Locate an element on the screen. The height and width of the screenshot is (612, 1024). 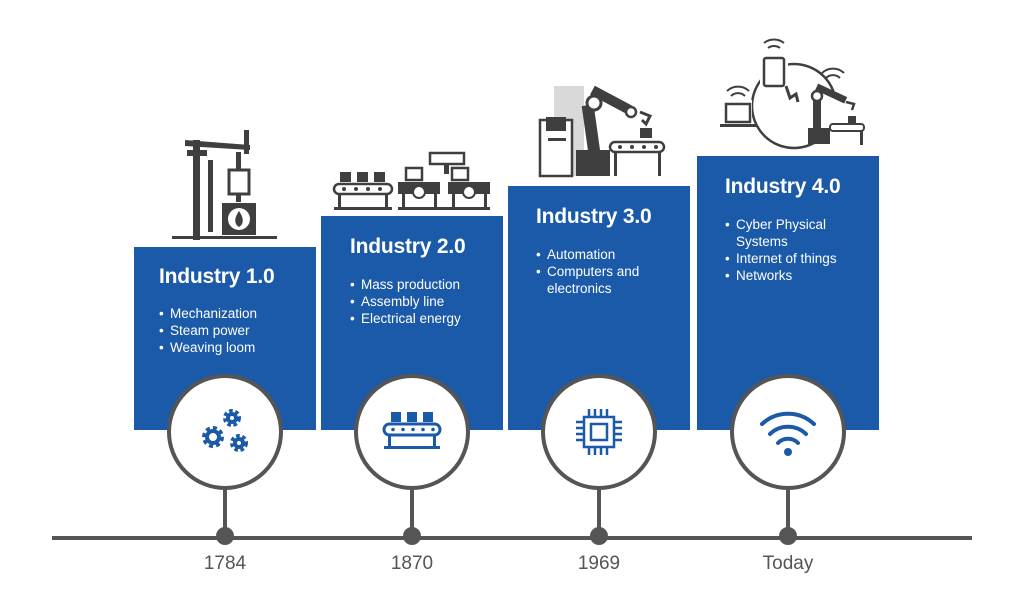
industry-1-title: Industry 1.0 is located at coordinates (217, 276).